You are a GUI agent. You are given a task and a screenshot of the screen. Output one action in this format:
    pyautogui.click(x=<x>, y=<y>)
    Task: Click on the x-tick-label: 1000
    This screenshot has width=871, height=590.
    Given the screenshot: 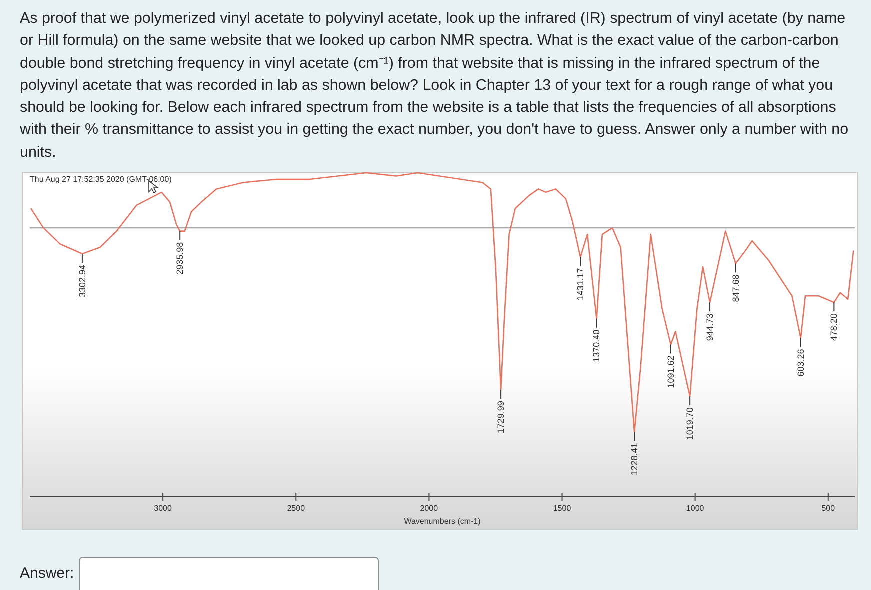 What is the action you would take?
    pyautogui.click(x=695, y=508)
    